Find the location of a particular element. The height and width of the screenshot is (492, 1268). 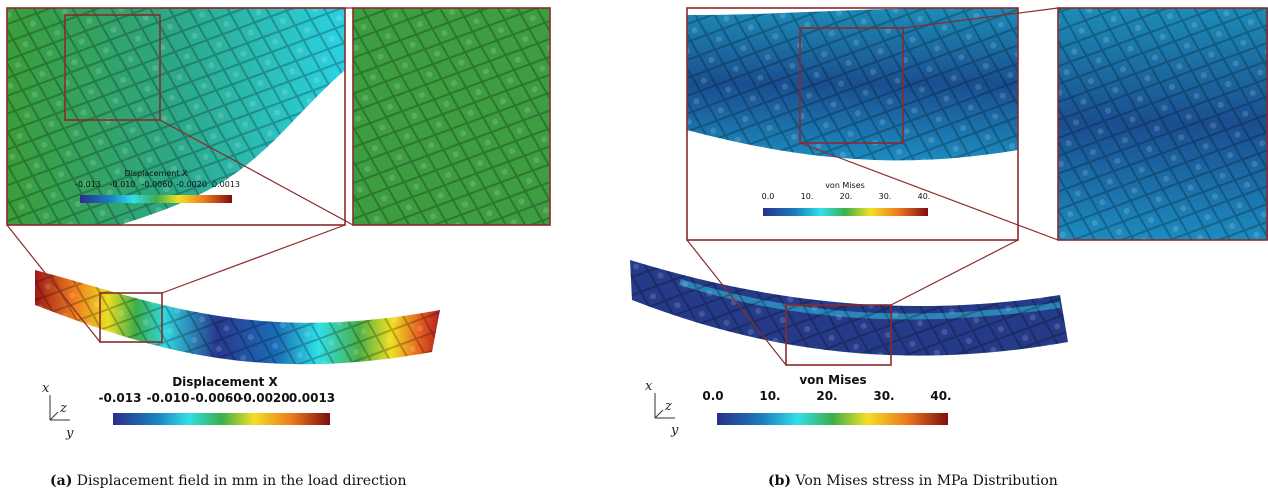

colorbar-title: Displacement X is located at coordinates (225, 382).